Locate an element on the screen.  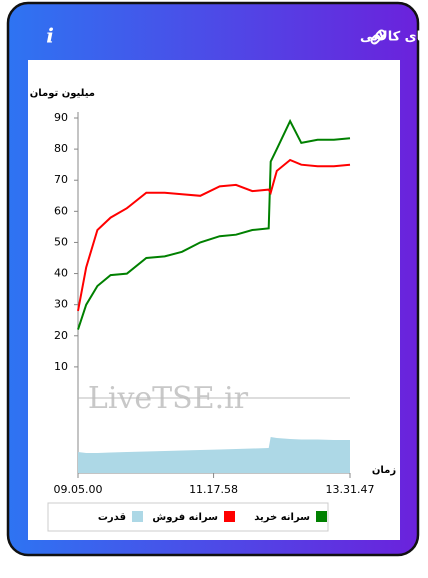
x-tick-label: 13.31.47 is located at coordinates (350, 489).